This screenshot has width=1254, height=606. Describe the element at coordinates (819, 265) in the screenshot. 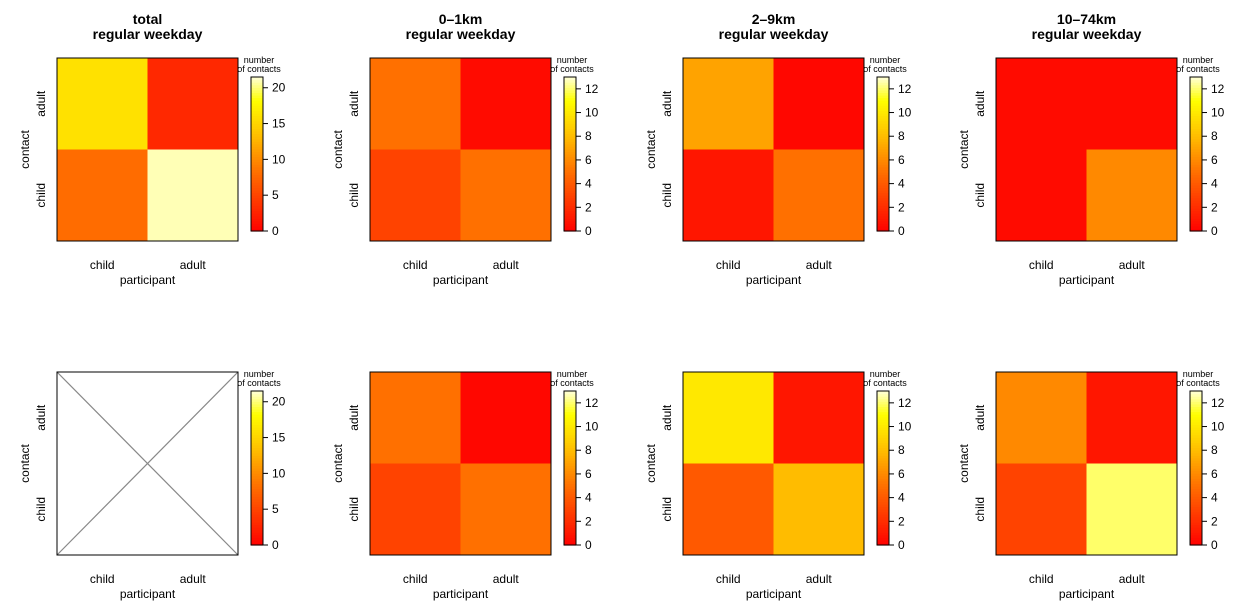

I see `x-tick-label: adult` at that location.